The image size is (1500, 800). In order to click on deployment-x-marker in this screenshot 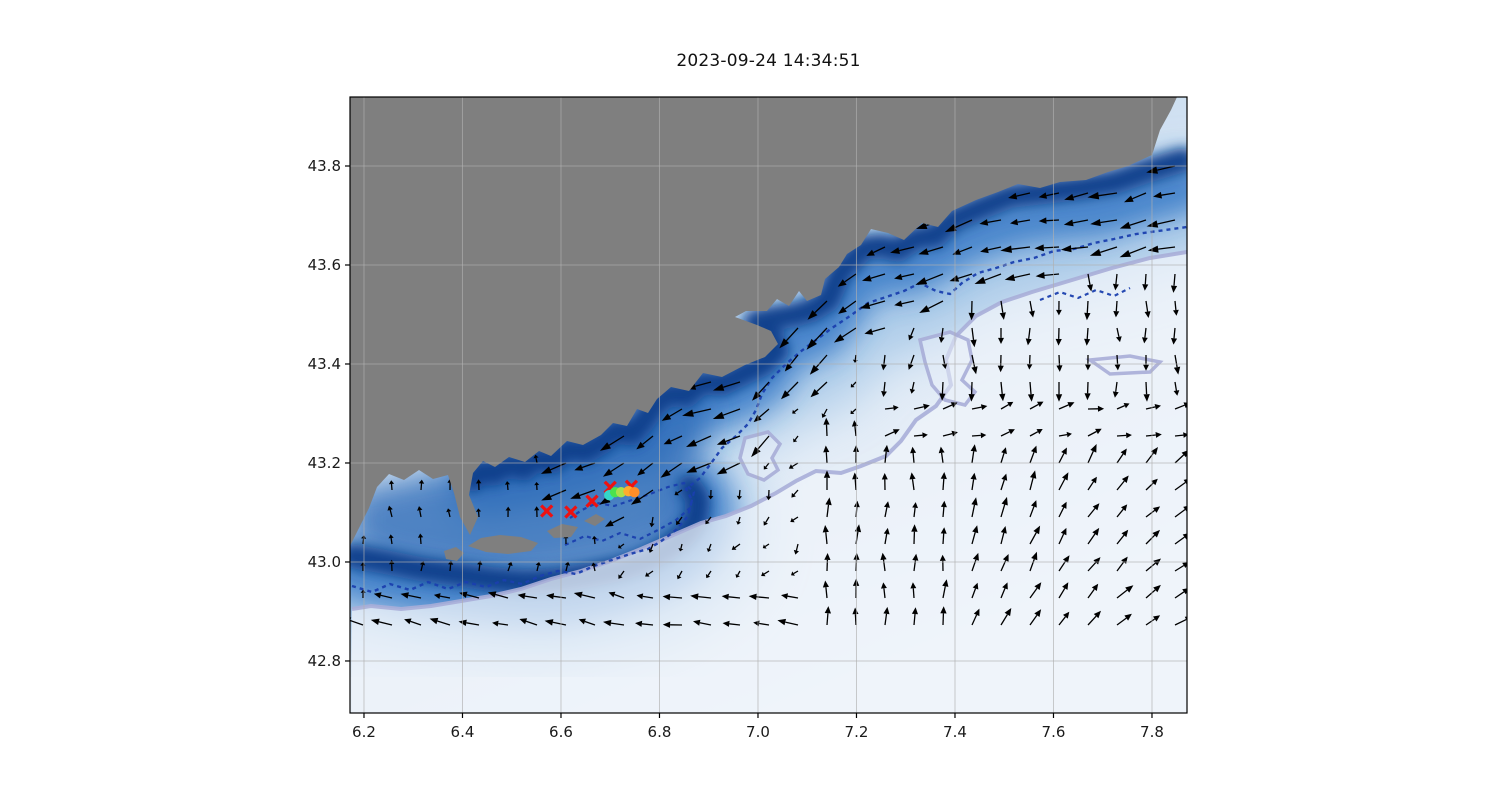, I will do `click(592, 501)`.